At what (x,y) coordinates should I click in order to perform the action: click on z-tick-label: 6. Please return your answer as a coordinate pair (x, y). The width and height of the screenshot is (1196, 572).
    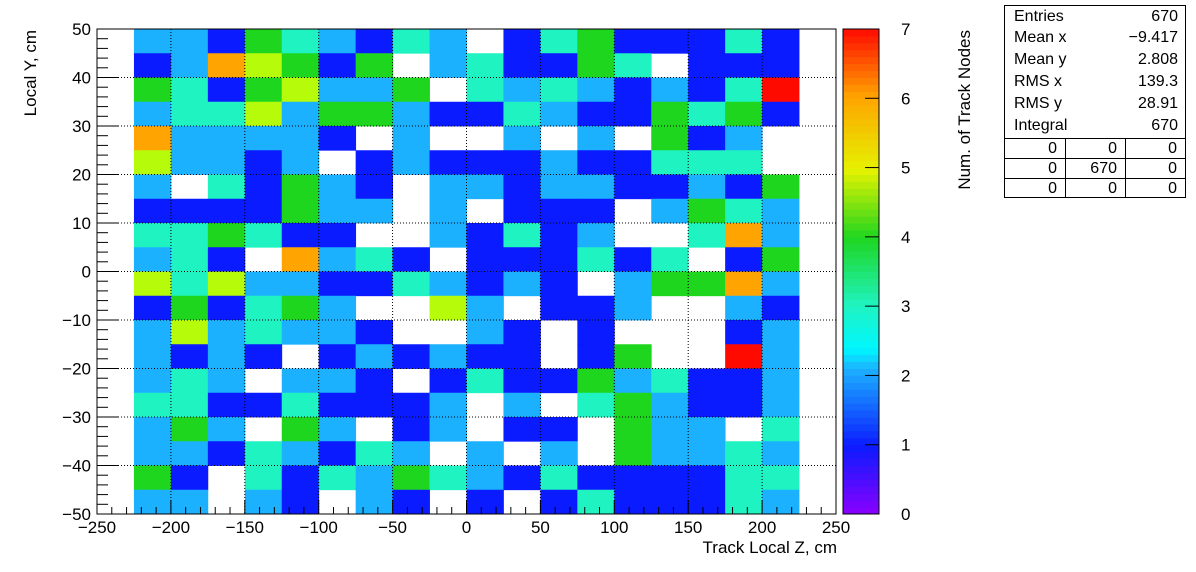
    Looking at the image, I should click on (905, 98).